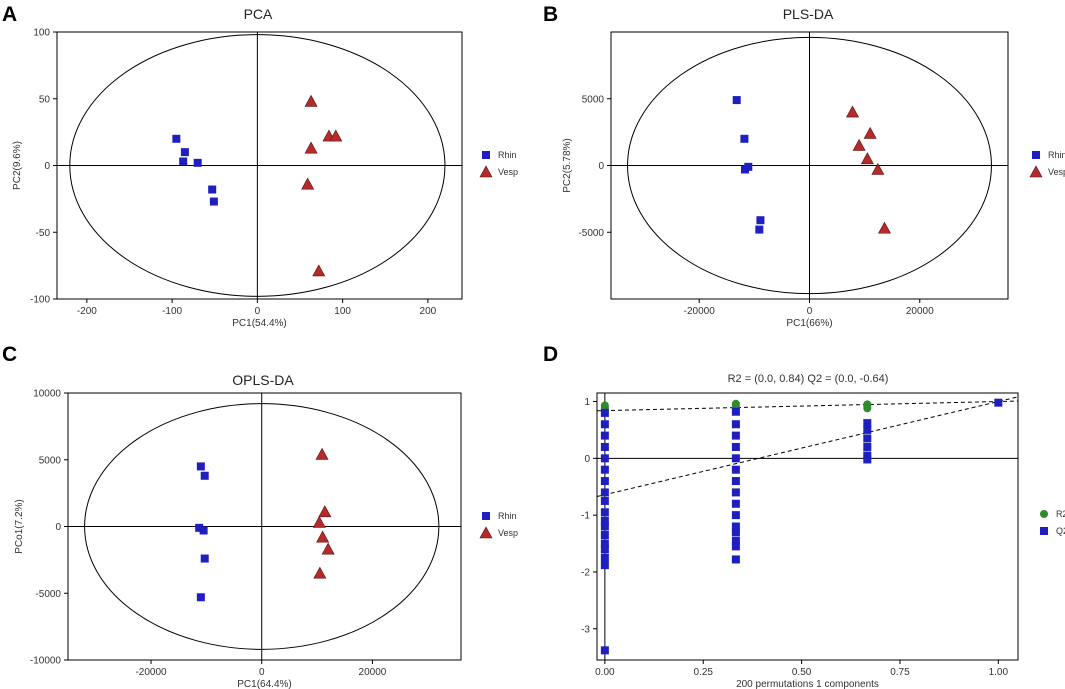  What do you see at coordinates (585, 516) in the screenshot?
I see `y-tick-label: -1` at bounding box center [585, 516].